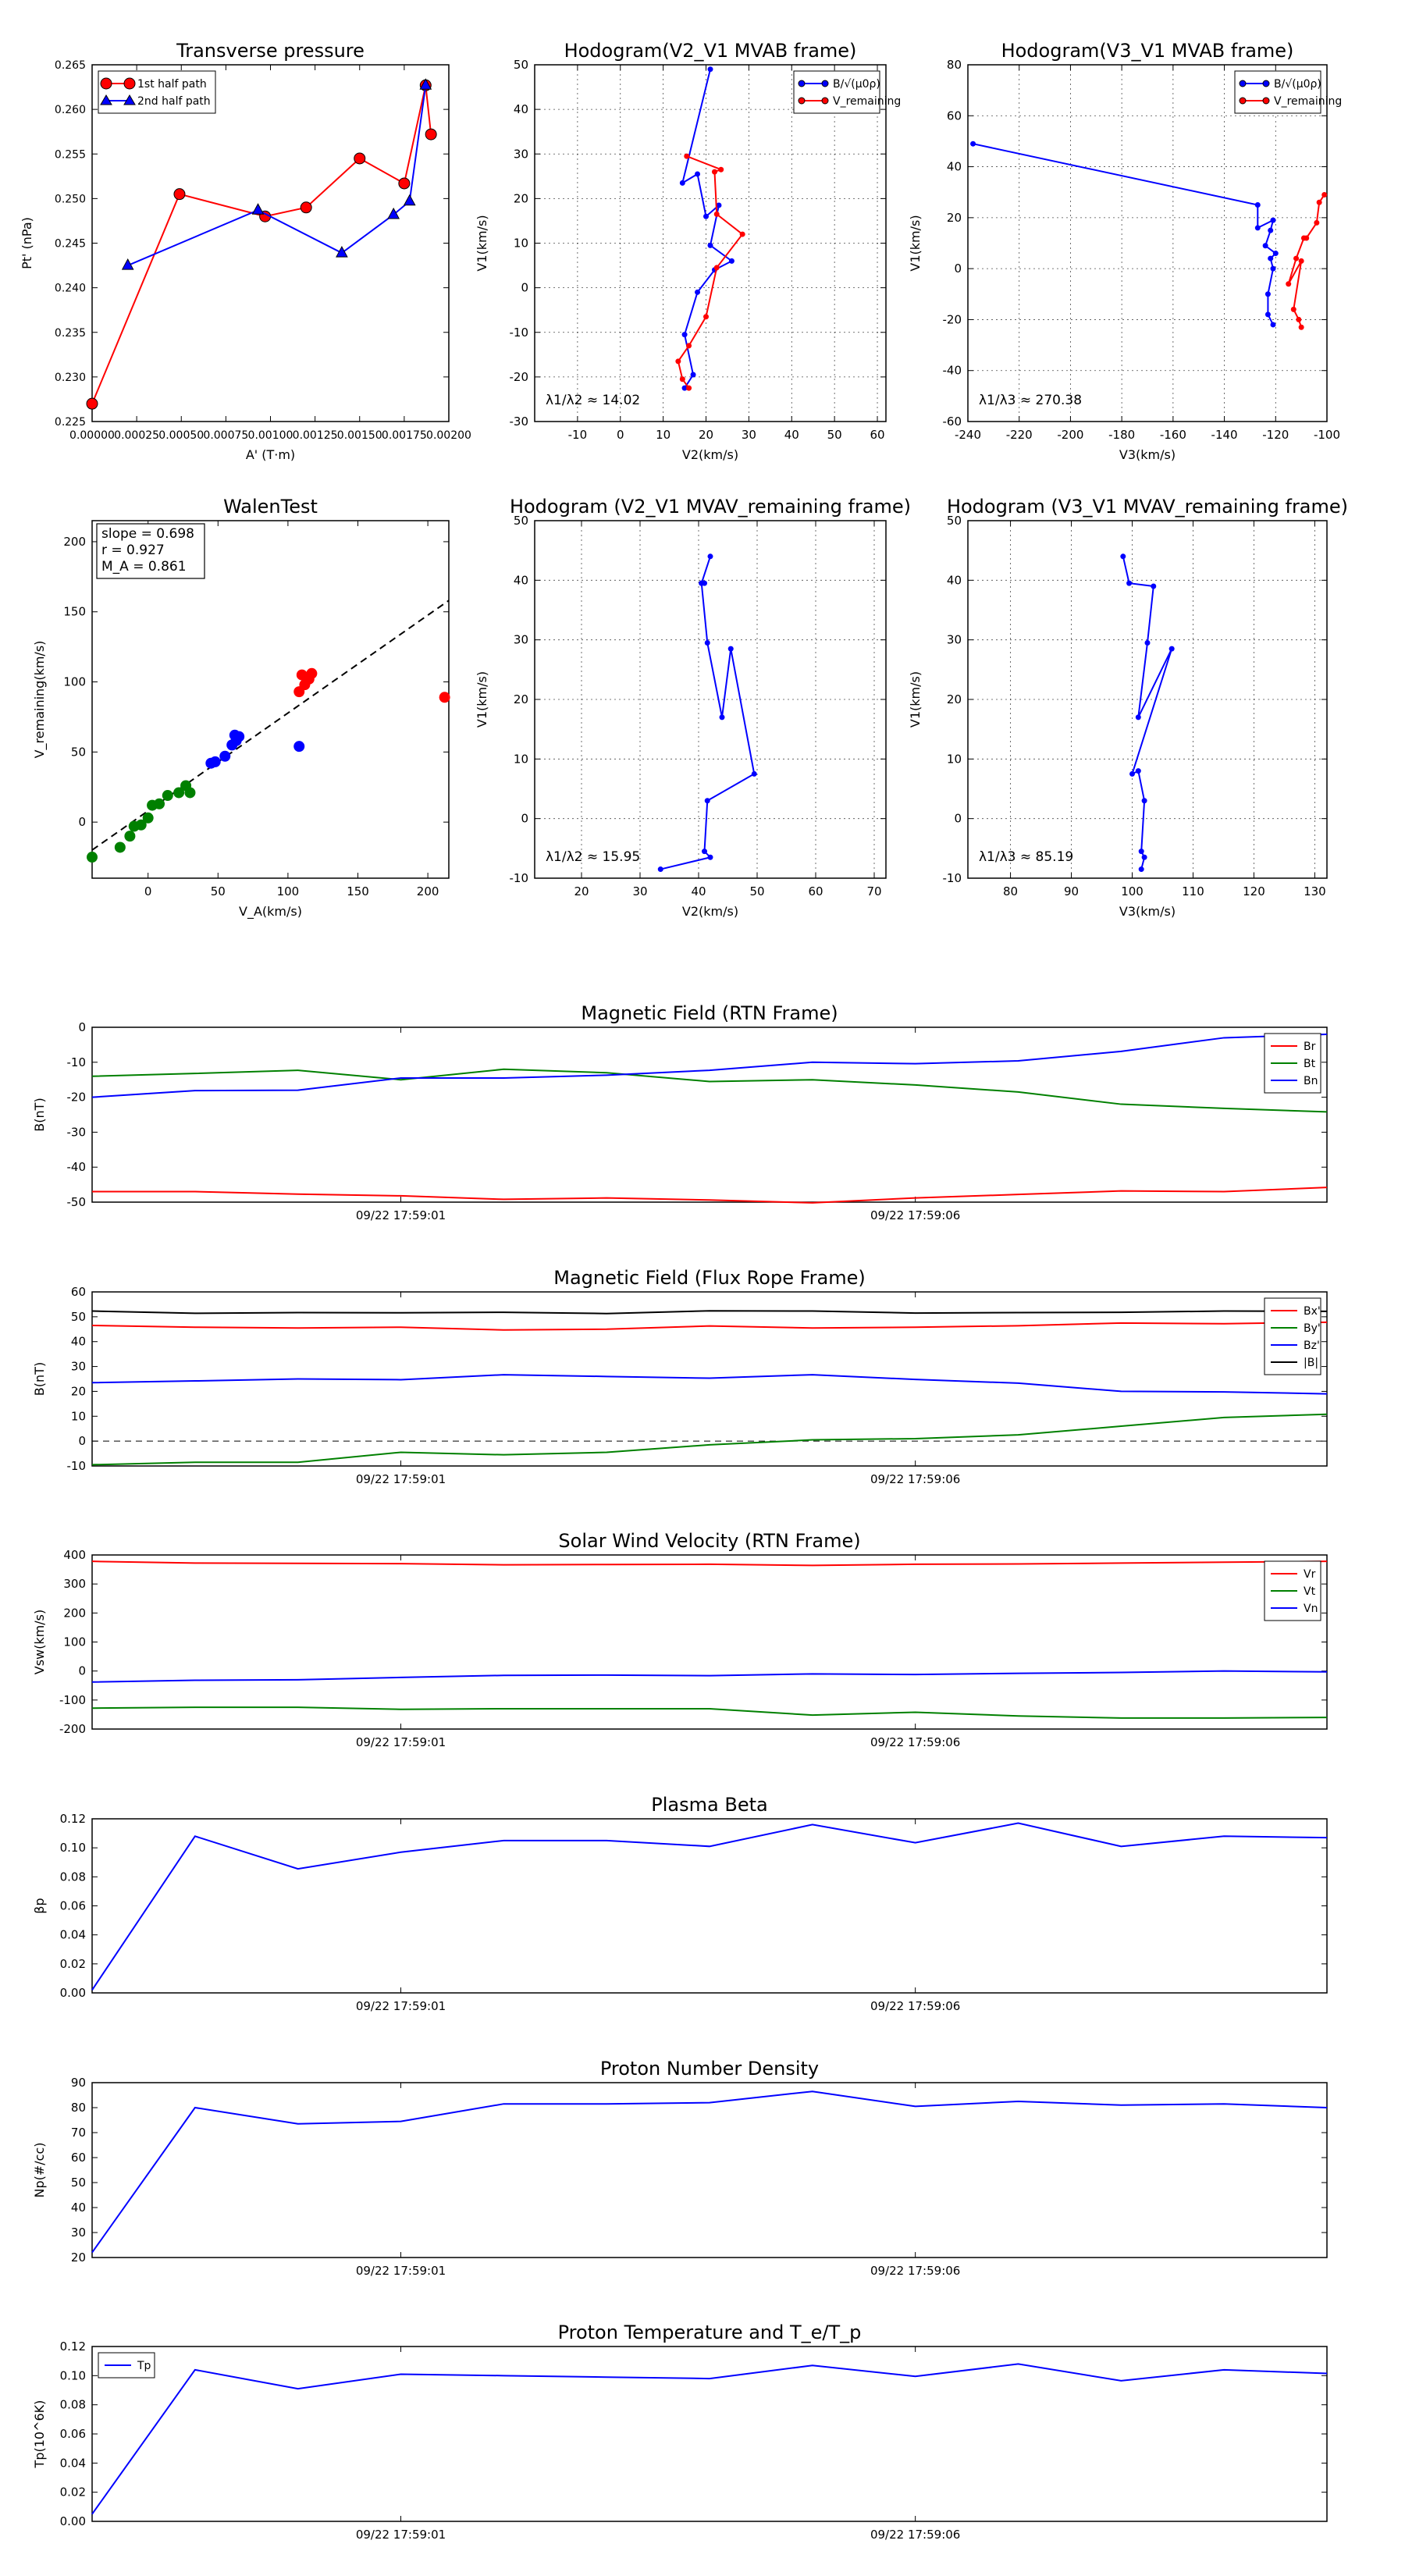 The height and width of the screenshot is (2576, 1405). I want to click on y-tick-label: 0, so click(82, 1027).